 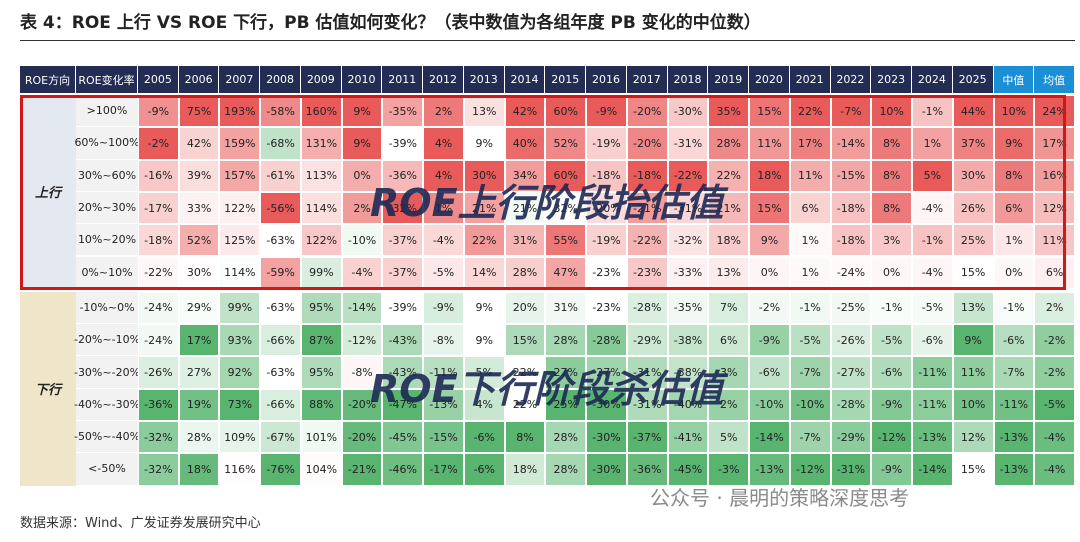 What do you see at coordinates (280, 111) in the screenshot?
I see `value-cell: -58%` at bounding box center [280, 111].